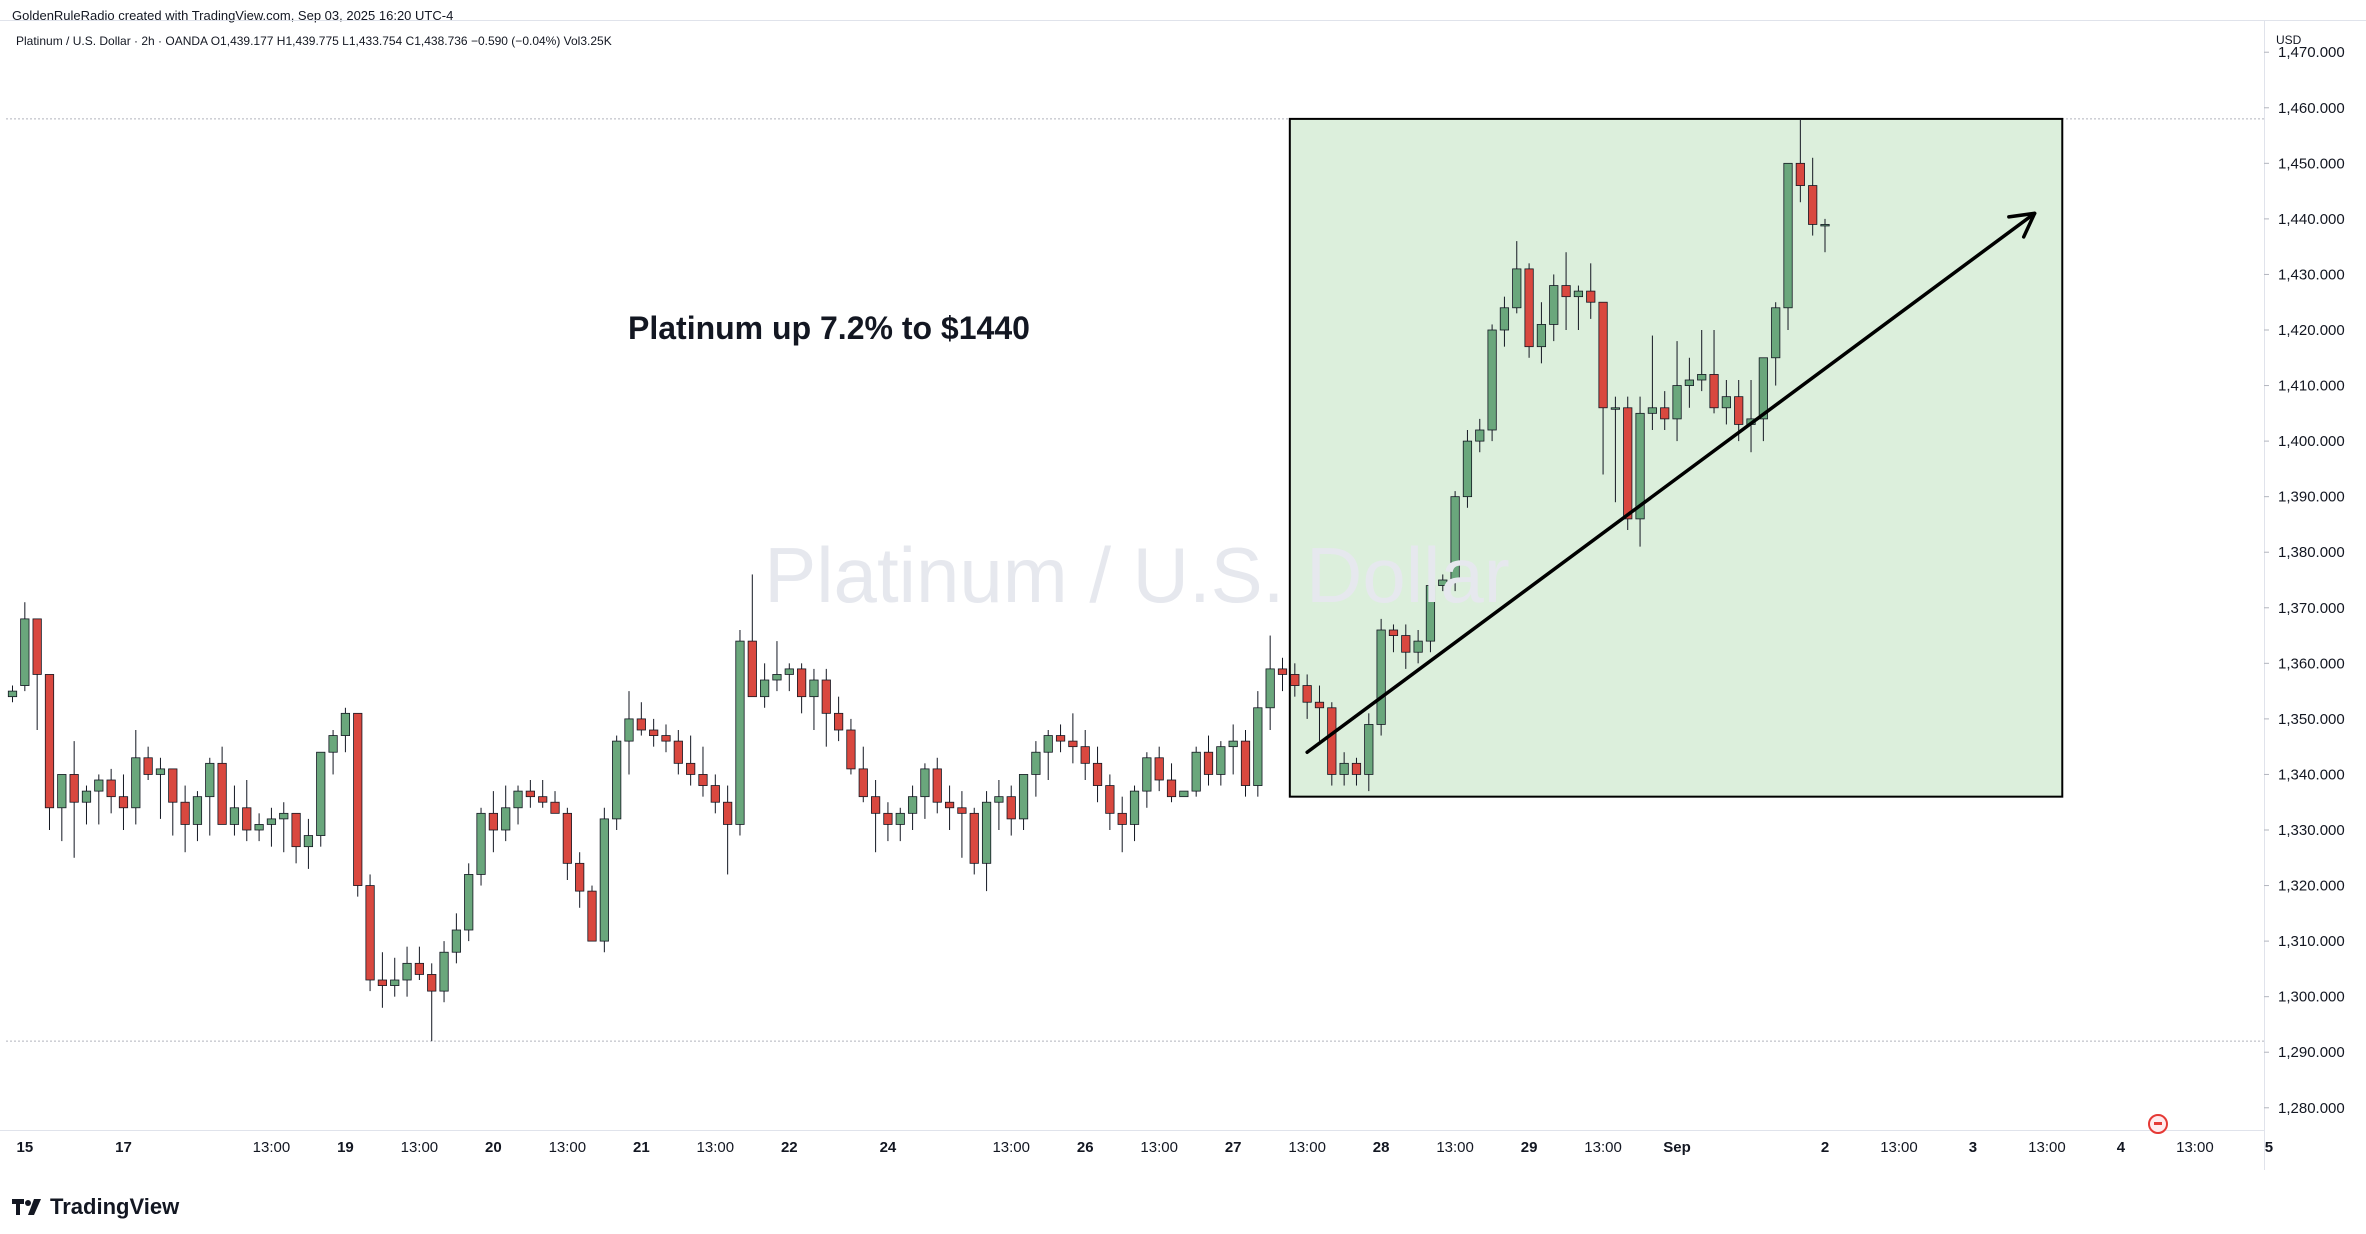  I want to click on price-tick-label: 1,320.000, so click(2311, 886).